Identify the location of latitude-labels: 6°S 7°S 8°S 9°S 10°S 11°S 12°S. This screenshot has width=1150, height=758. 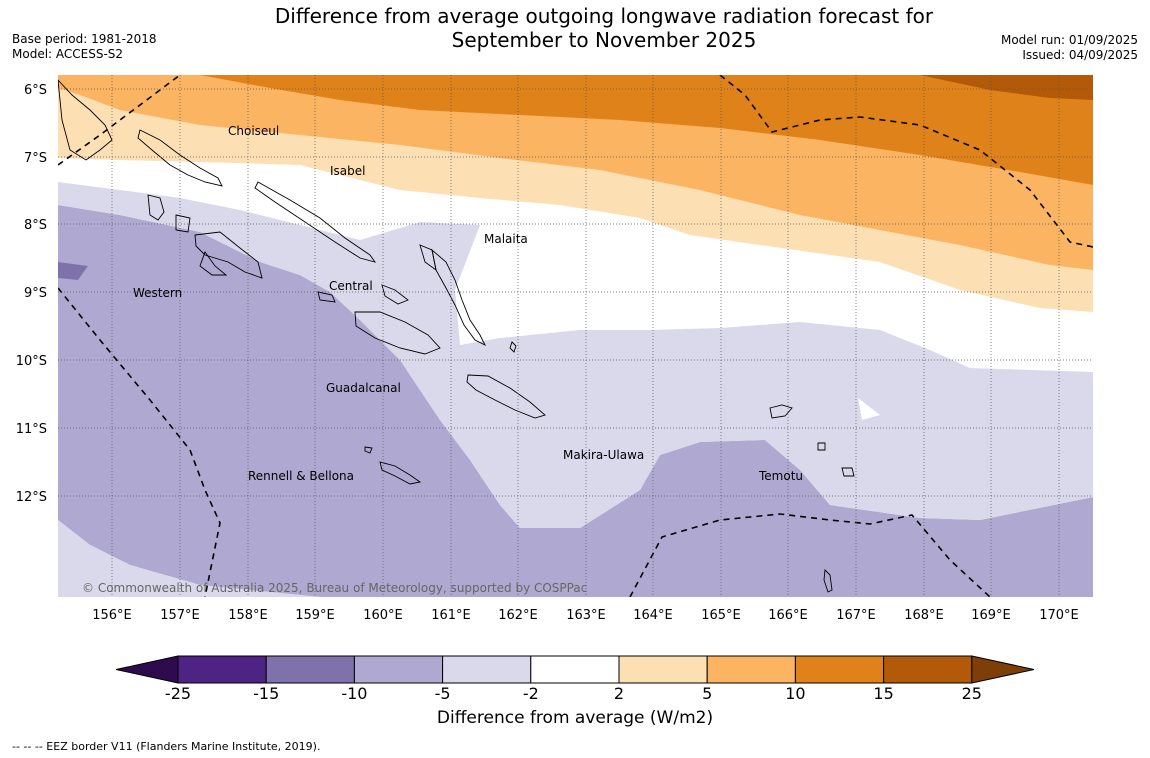
(31, 294).